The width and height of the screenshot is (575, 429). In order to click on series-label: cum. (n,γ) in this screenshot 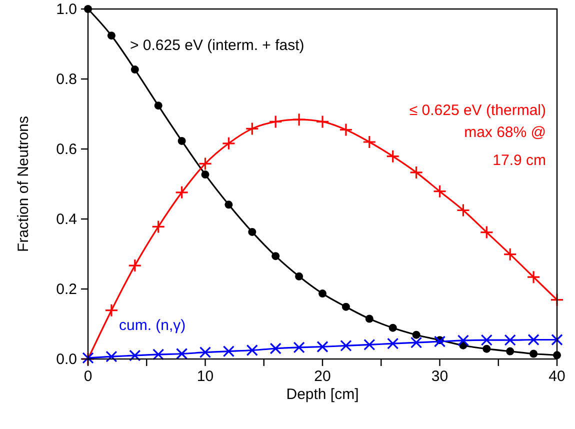, I will do `click(152, 325)`.